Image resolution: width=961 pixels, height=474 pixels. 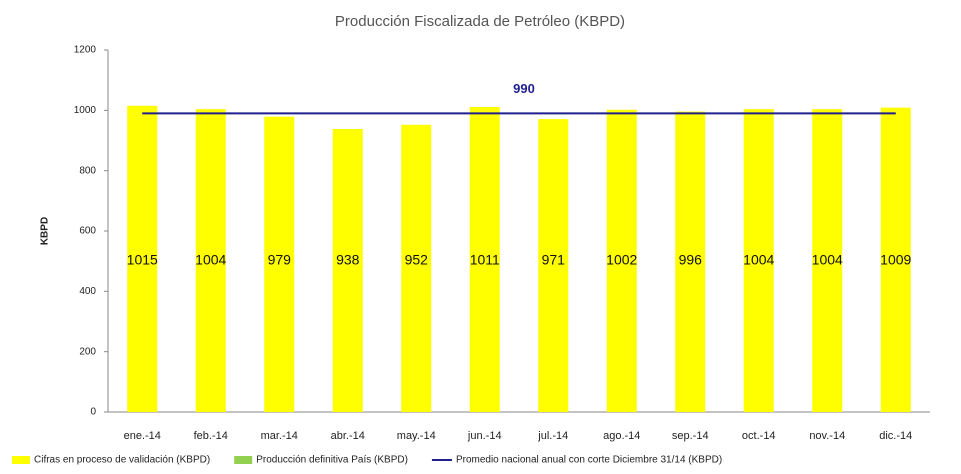 What do you see at coordinates (93, 412) in the screenshot?
I see `y-tick-label: 0` at bounding box center [93, 412].